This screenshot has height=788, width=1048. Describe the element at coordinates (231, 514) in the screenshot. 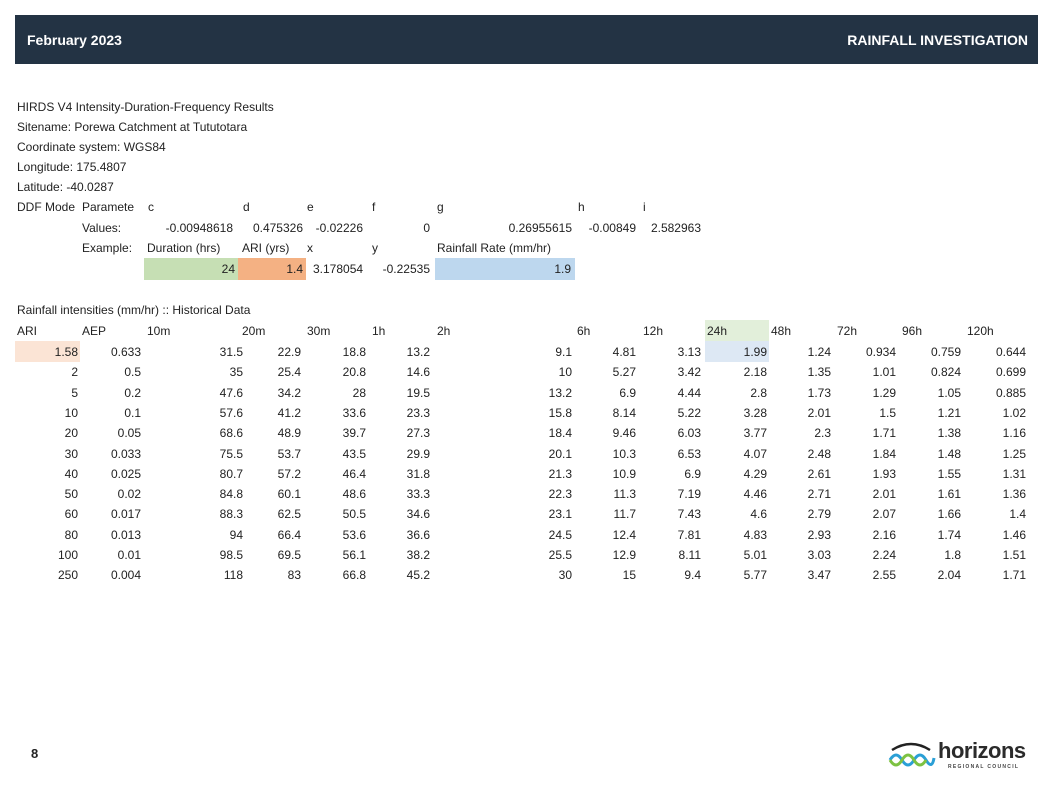

I see `table-cell: 88.3` at that location.